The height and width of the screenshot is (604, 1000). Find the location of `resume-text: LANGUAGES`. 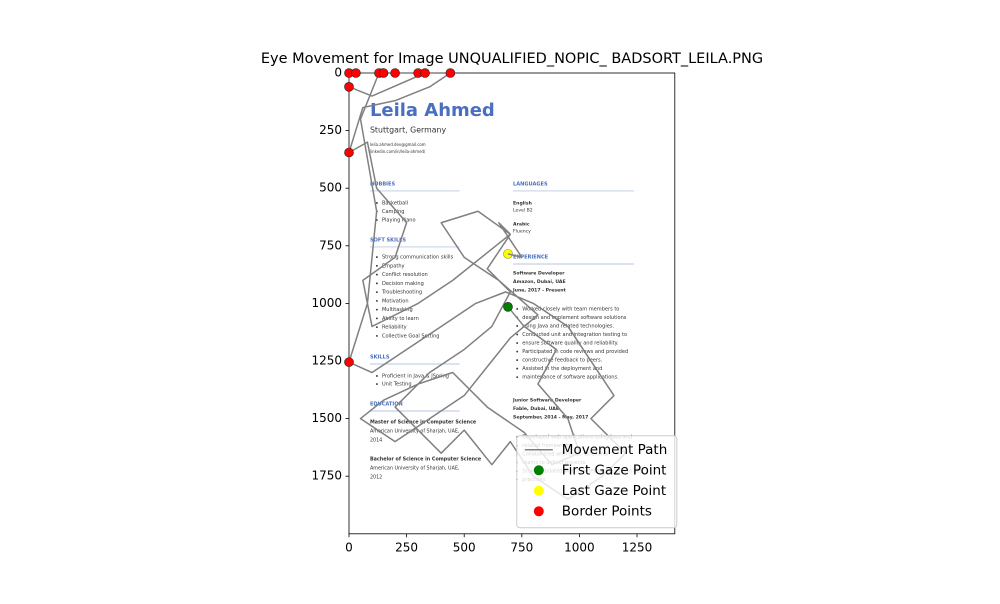

resume-text: LANGUAGES is located at coordinates (530, 185).